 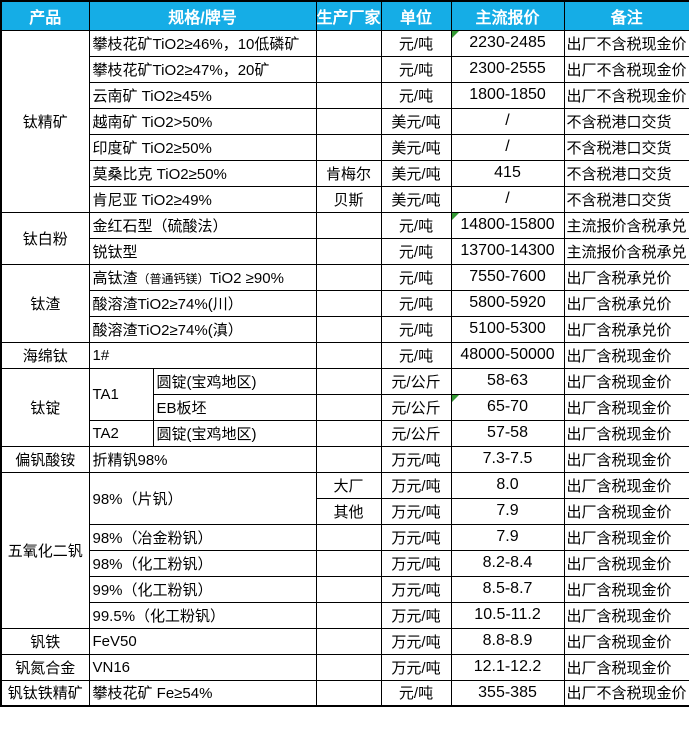 What do you see at coordinates (152, 538) in the screenshot?
I see `cell-text: 98%（冶金粉钒）` at bounding box center [152, 538].